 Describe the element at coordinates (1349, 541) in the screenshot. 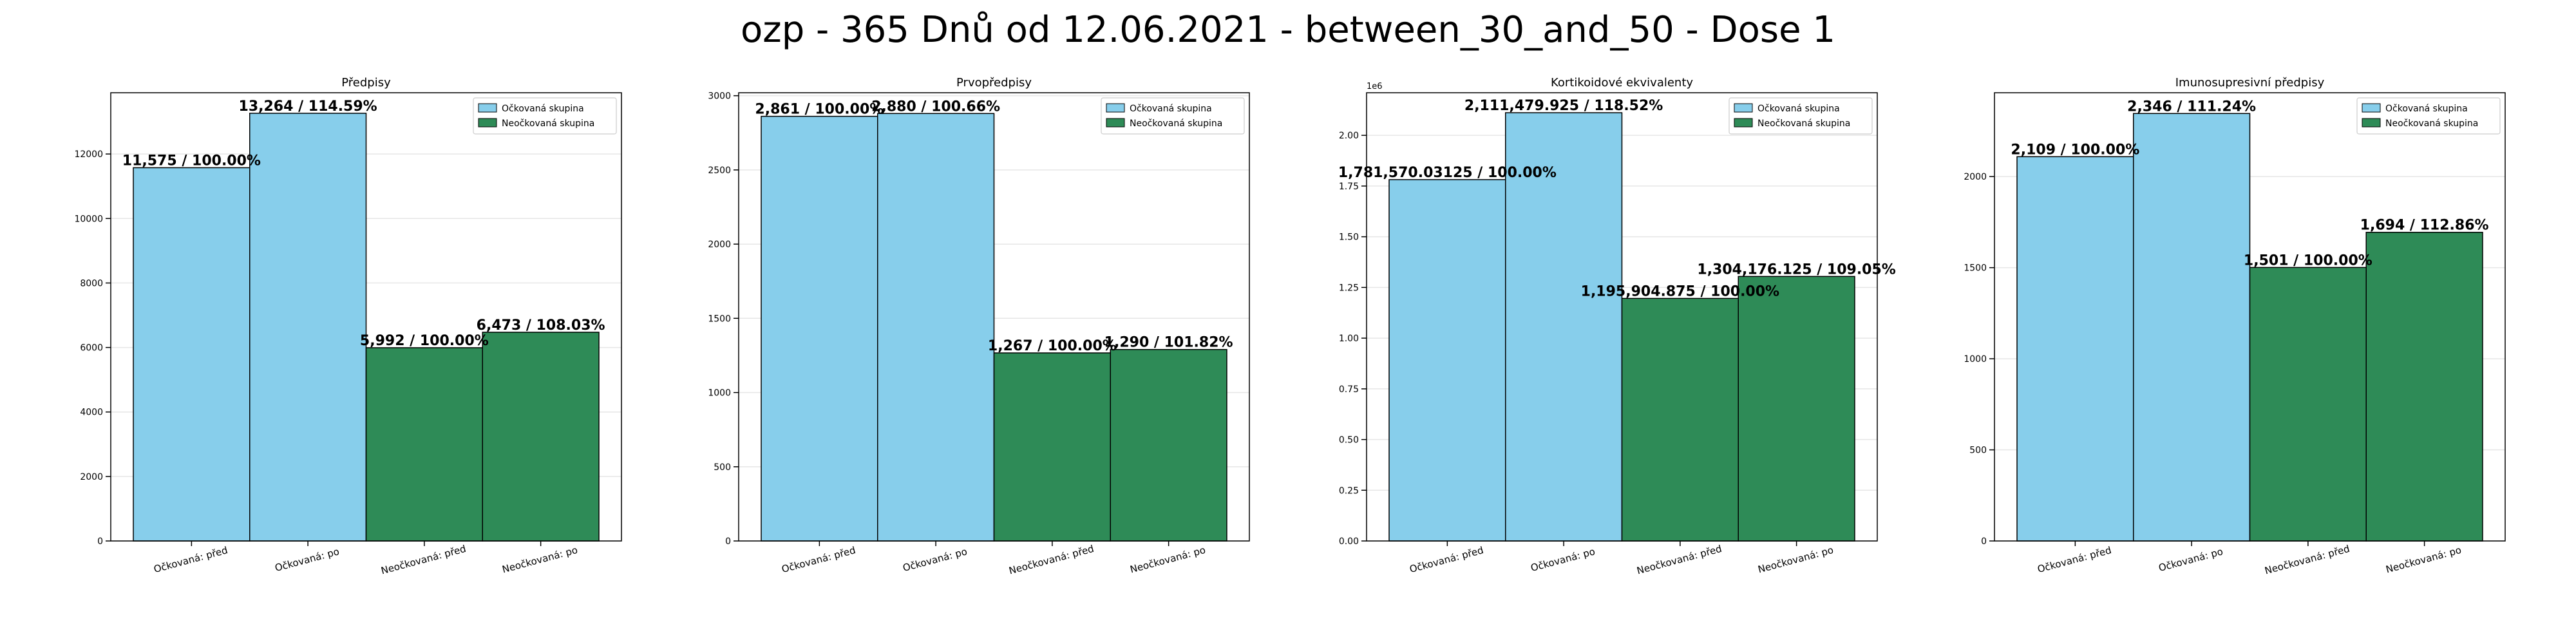

I see `y-tick-label: 0.00` at that location.